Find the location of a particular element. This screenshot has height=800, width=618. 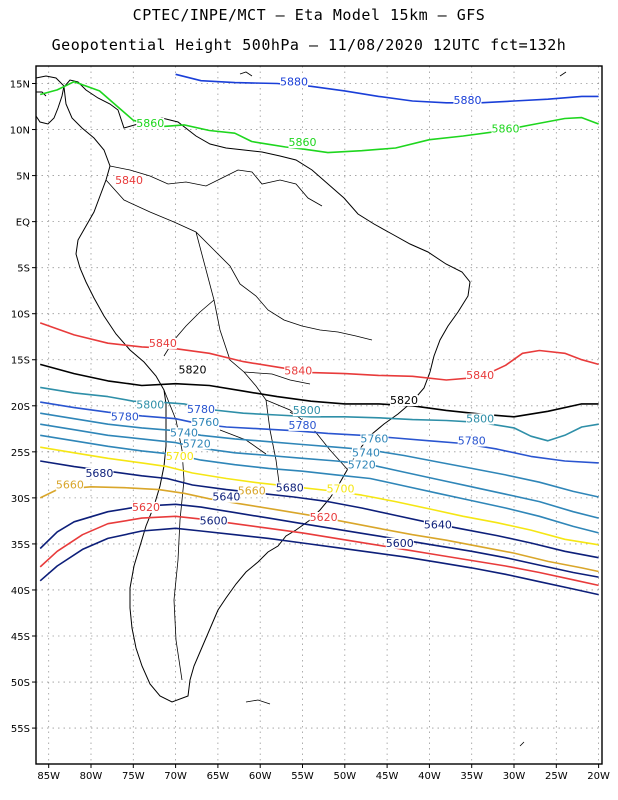

lat-tick-label: 5S is located at coordinates (23, 269).